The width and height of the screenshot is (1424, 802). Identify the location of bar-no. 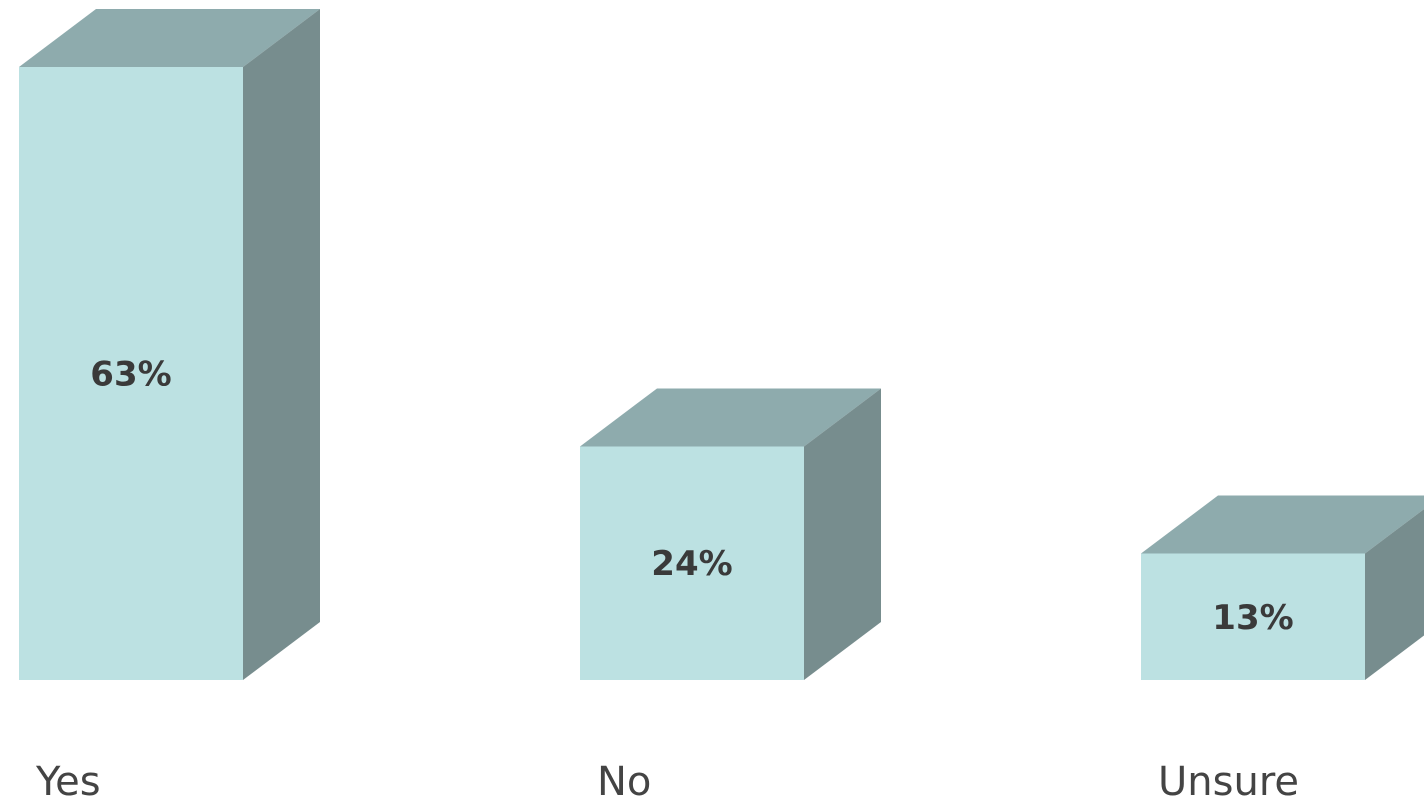
(730, 534).